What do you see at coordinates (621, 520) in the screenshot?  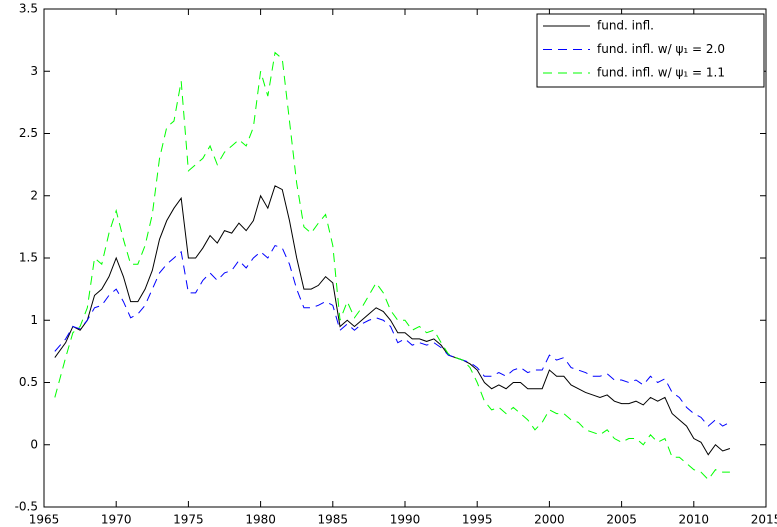 I see `x-tick-label: 2005` at bounding box center [621, 520].